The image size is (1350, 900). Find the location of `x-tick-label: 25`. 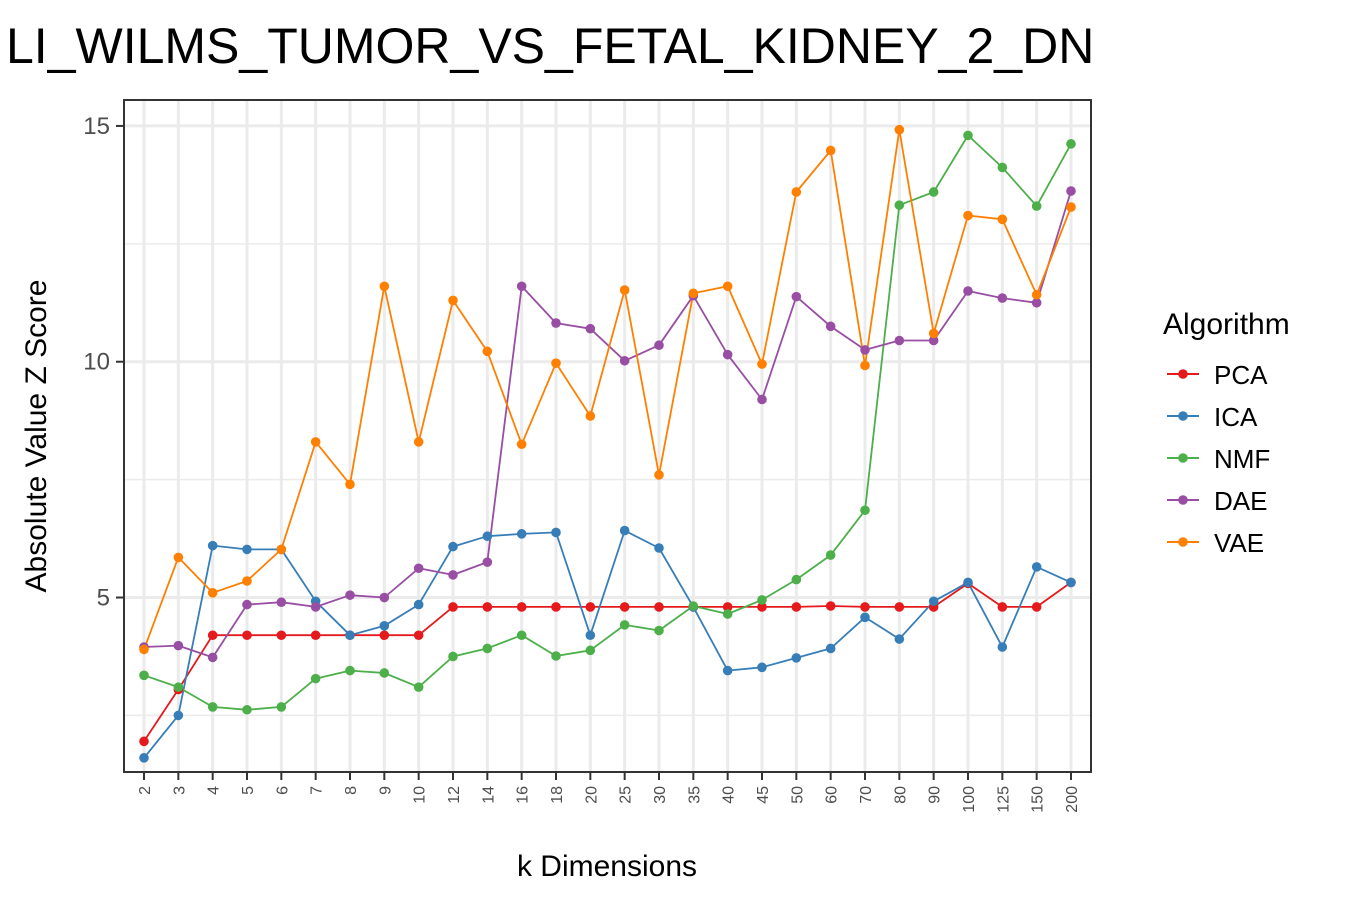

x-tick-label: 25 is located at coordinates (626, 795).